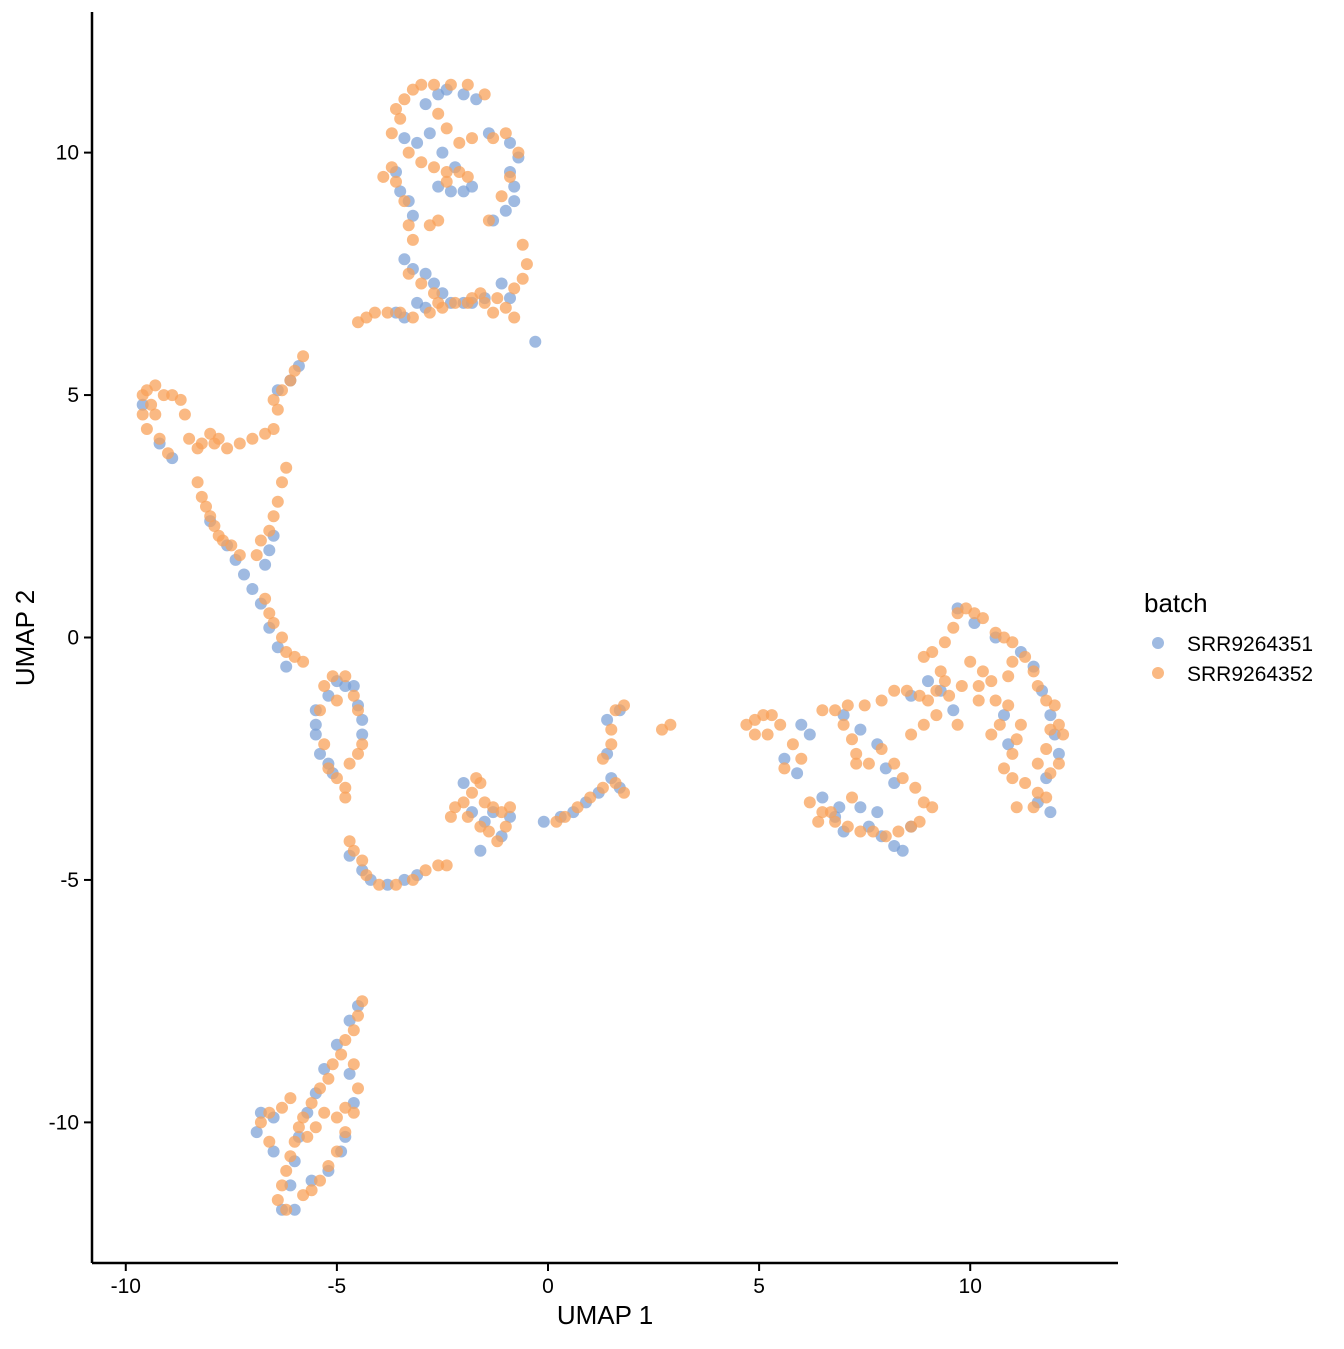  I want to click on x-tick-label-0: 0, so click(548, 1286).